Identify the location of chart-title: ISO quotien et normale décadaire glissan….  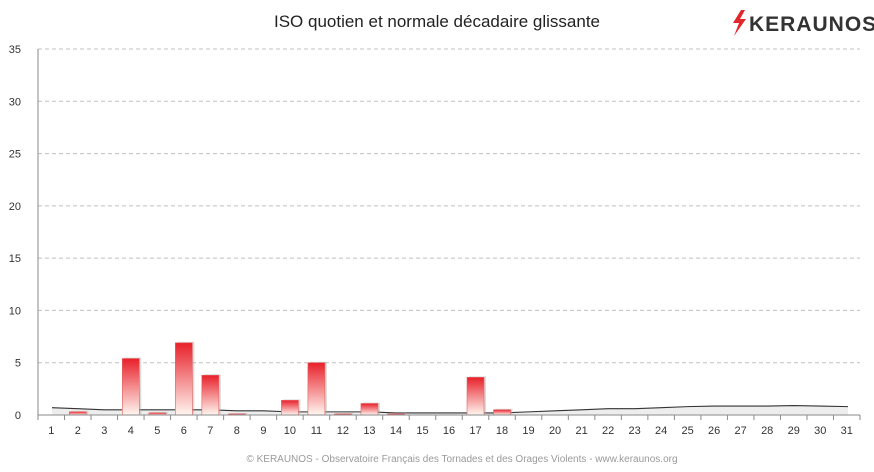
(437, 21).